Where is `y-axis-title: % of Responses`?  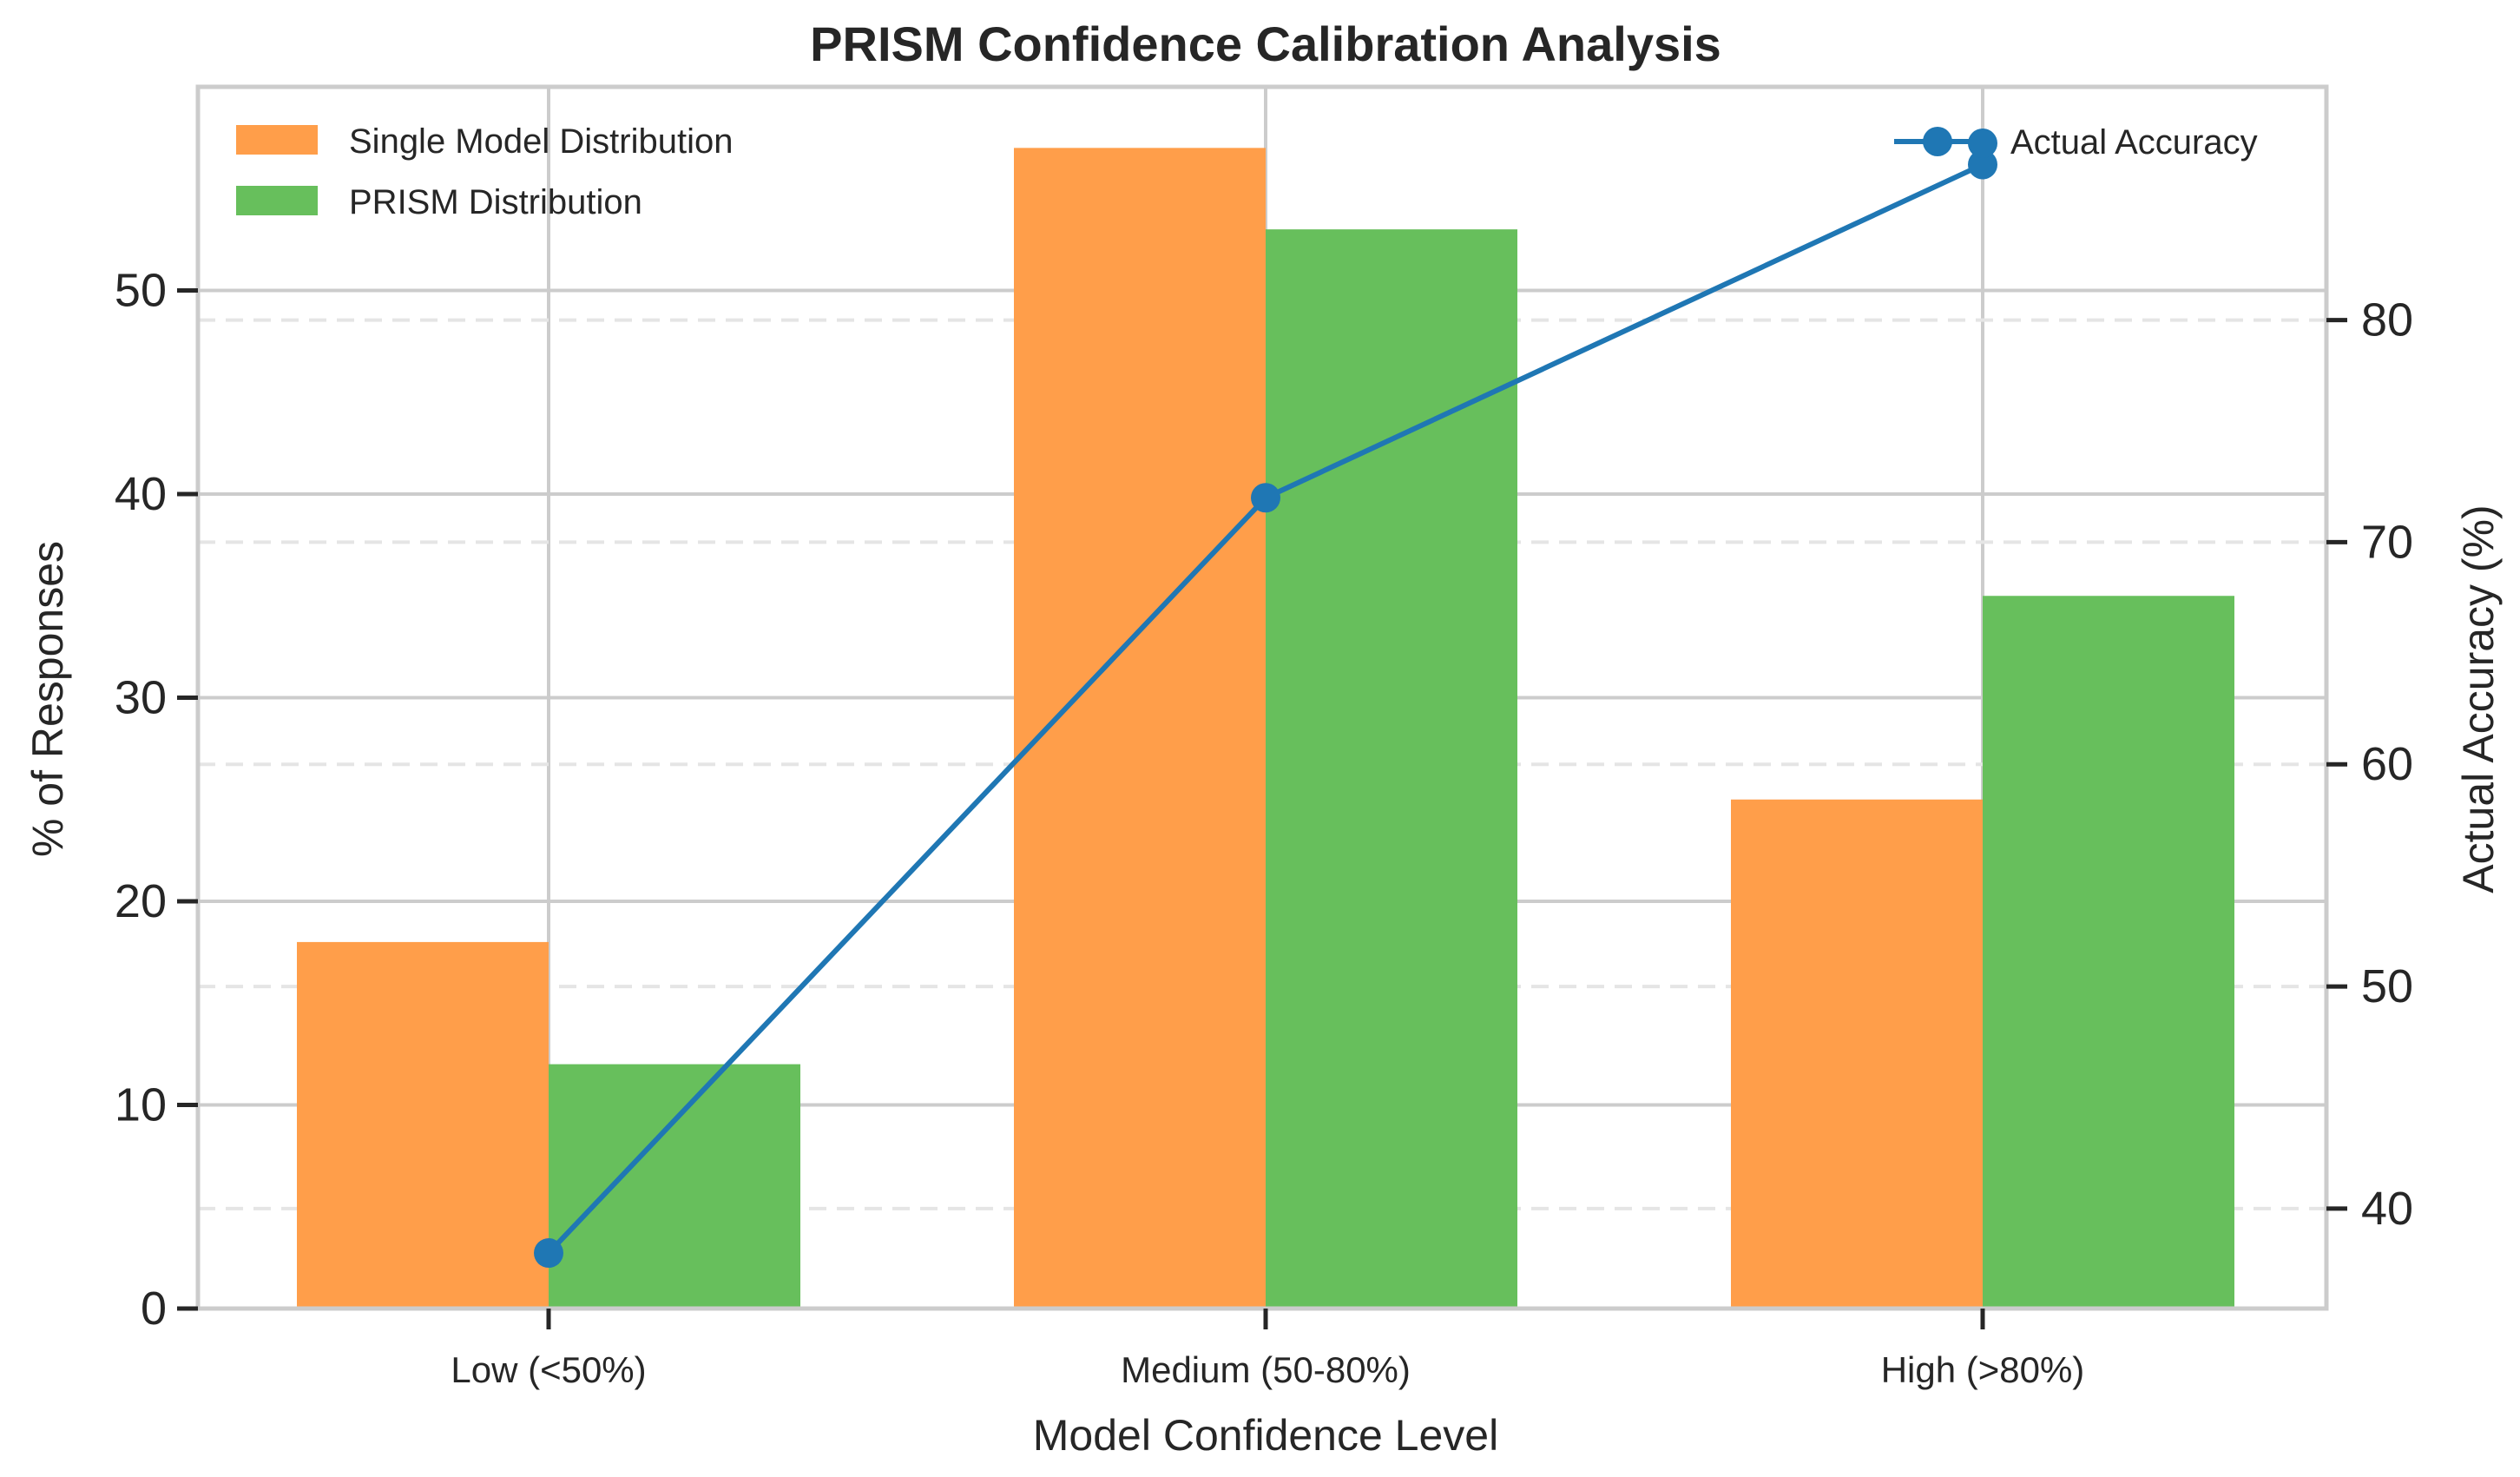
y-axis-title: % of Responses is located at coordinates (47, 699).